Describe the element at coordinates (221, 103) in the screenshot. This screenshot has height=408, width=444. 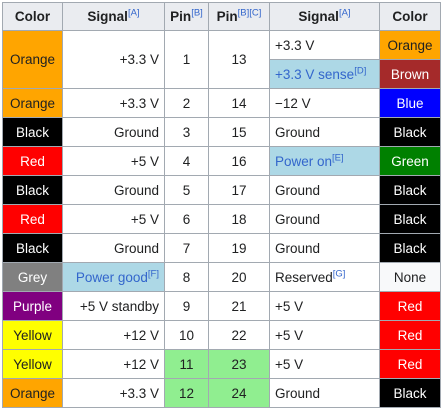
I see `table-row: Orange +3.3 V 2 14 −12 V Blue` at that location.